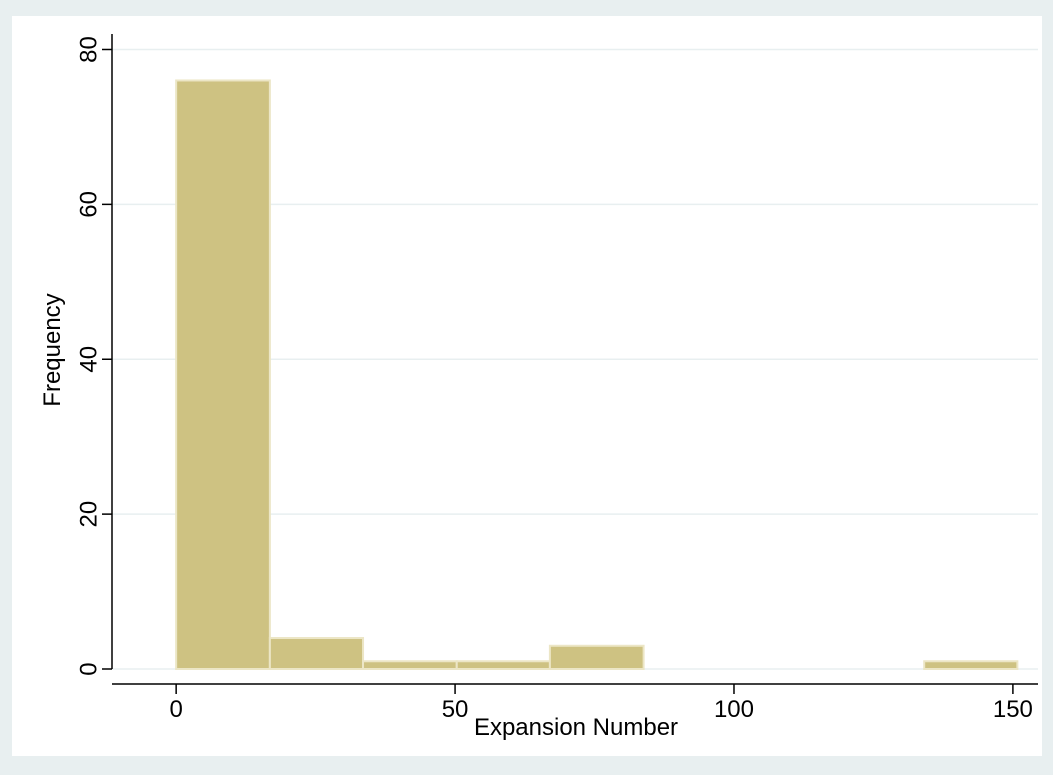  Describe the element at coordinates (88, 49) in the screenshot. I see `y-tick-label-80: 80` at that location.